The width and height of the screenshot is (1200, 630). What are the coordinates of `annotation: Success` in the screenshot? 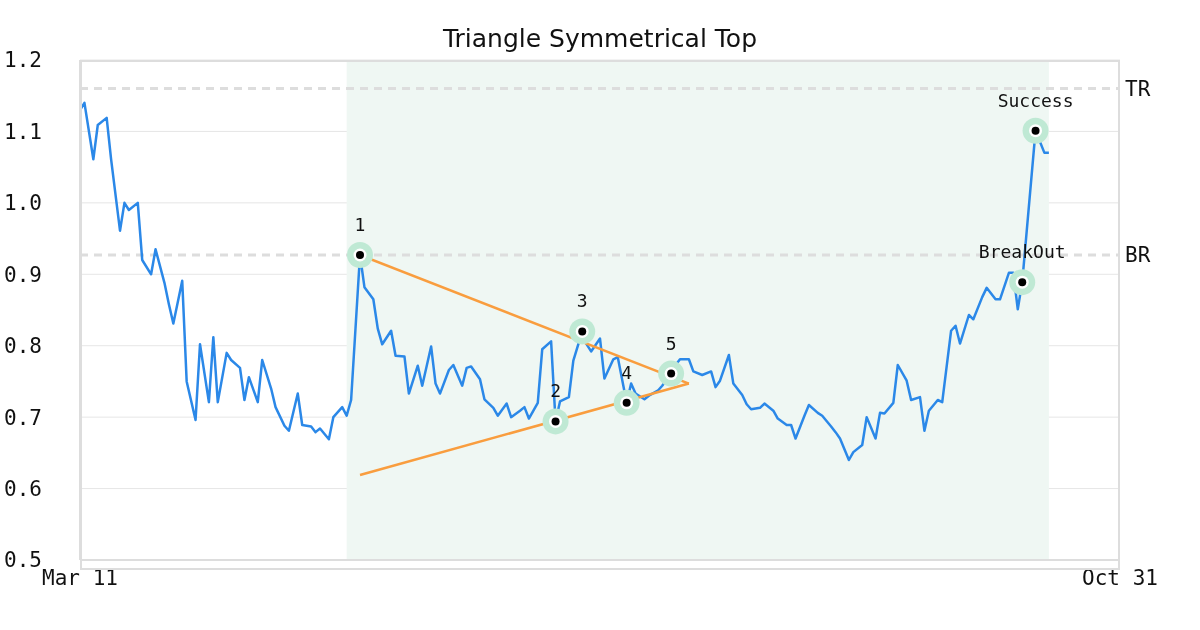 It's located at (1035, 100).